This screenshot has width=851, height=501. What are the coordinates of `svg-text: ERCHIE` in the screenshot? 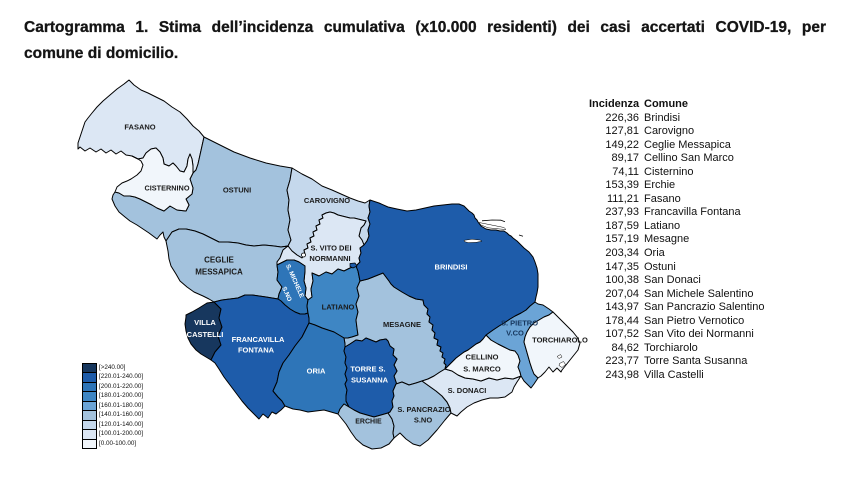 It's located at (368, 422).